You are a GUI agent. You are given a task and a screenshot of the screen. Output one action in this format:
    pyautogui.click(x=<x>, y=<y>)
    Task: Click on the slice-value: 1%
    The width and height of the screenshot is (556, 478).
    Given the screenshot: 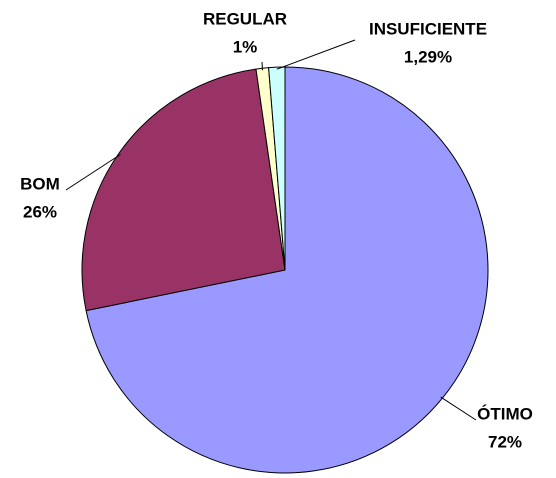 What is the action you would take?
    pyautogui.click(x=245, y=46)
    